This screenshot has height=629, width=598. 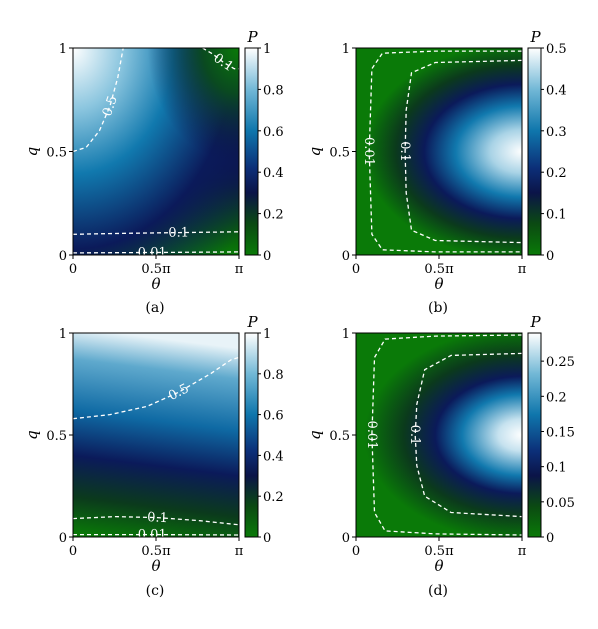 What do you see at coordinates (438, 591) in the screenshot?
I see `panel-caption: (d)` at bounding box center [438, 591].